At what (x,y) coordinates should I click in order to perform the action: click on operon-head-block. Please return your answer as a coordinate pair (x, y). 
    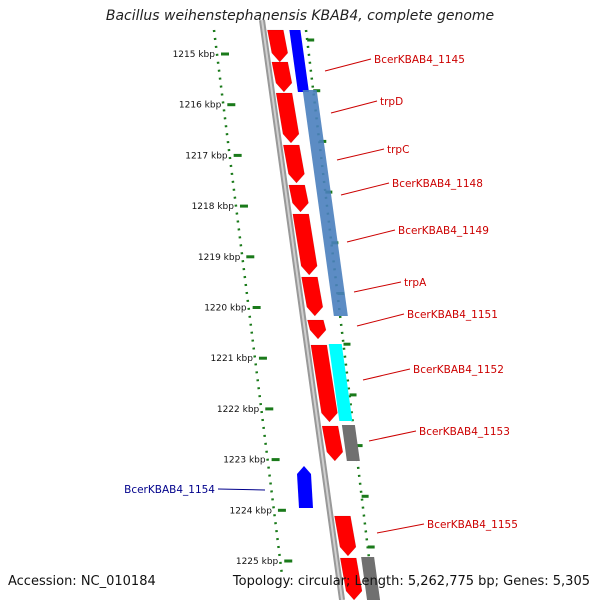
    Looking at the image, I should click on (299, 61).